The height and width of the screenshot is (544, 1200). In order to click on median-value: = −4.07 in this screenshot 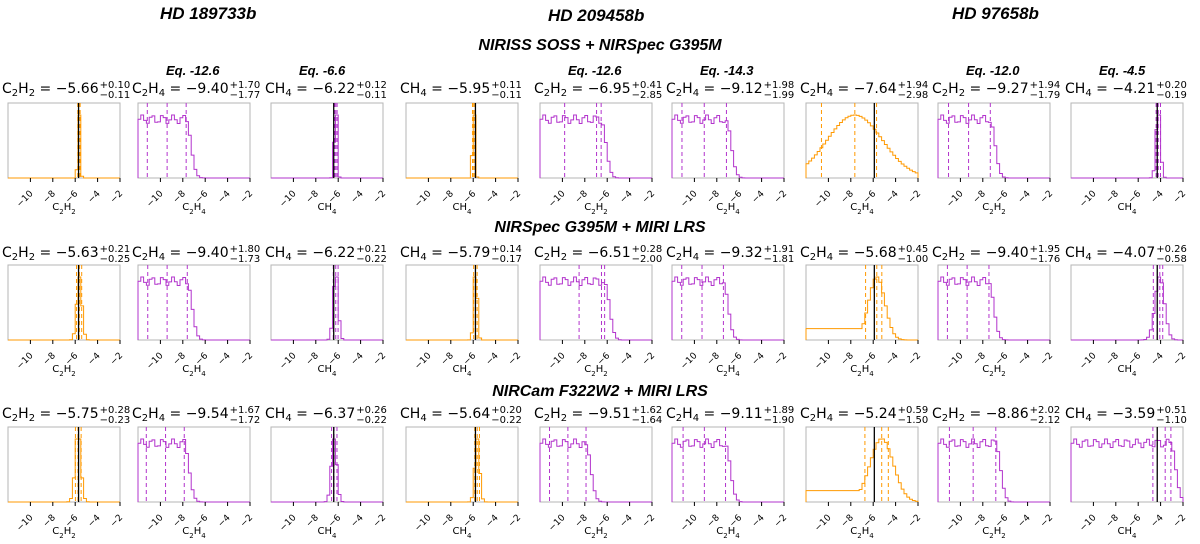, I will do `click(1123, 253)`.